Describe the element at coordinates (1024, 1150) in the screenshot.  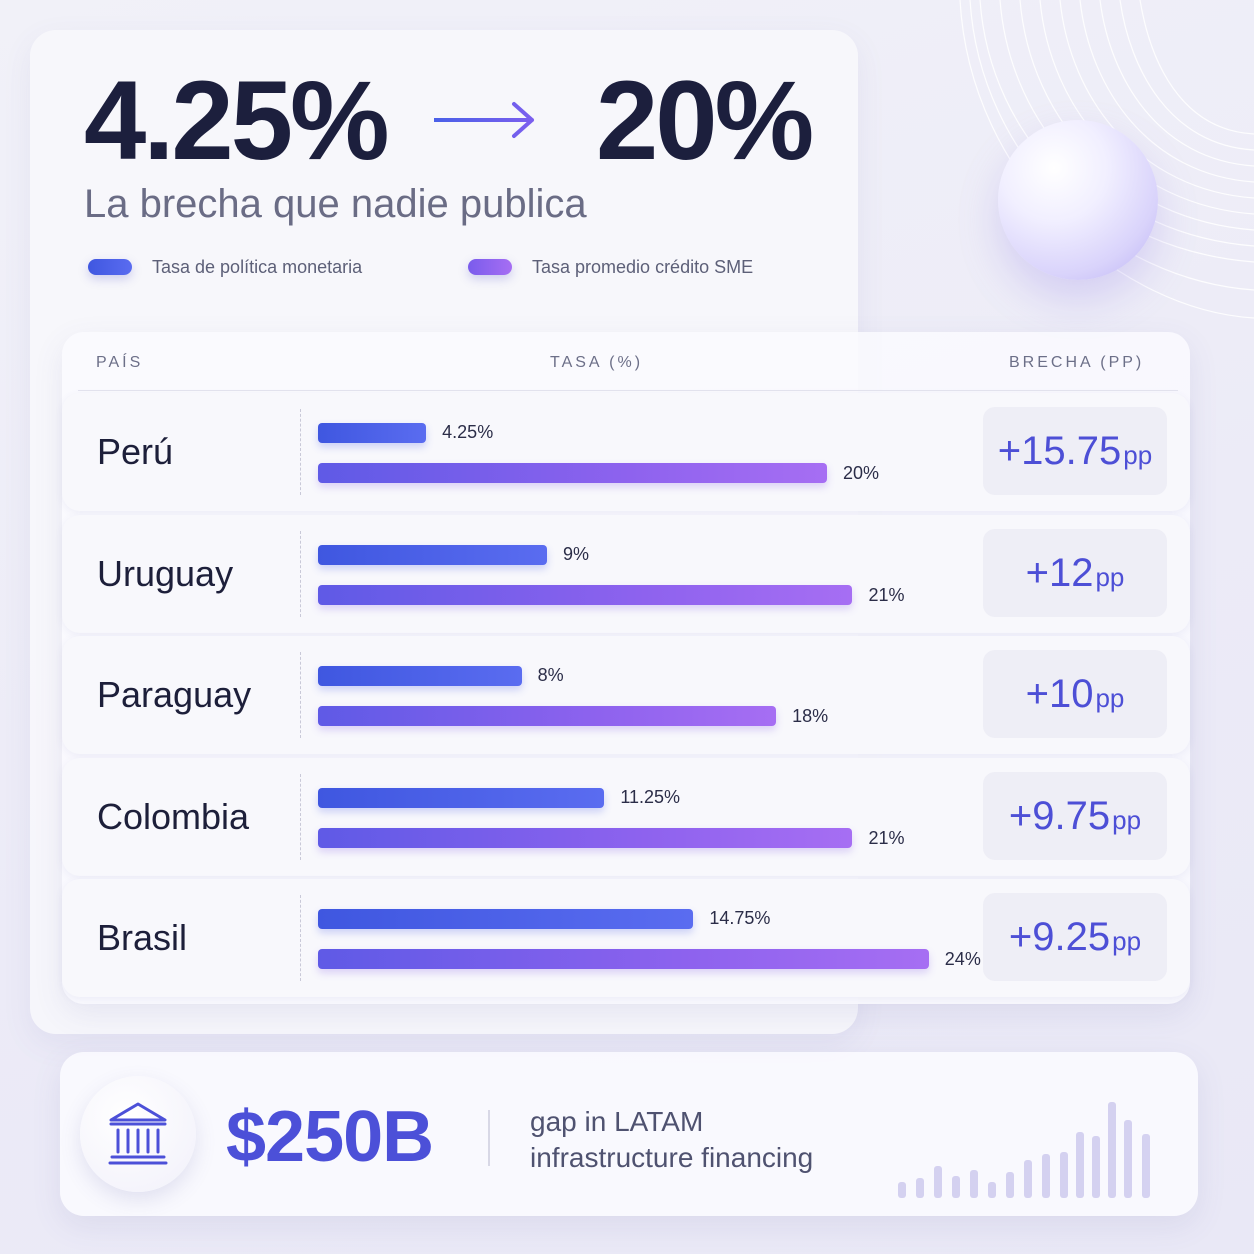
I see `decorative-sparkline` at that location.